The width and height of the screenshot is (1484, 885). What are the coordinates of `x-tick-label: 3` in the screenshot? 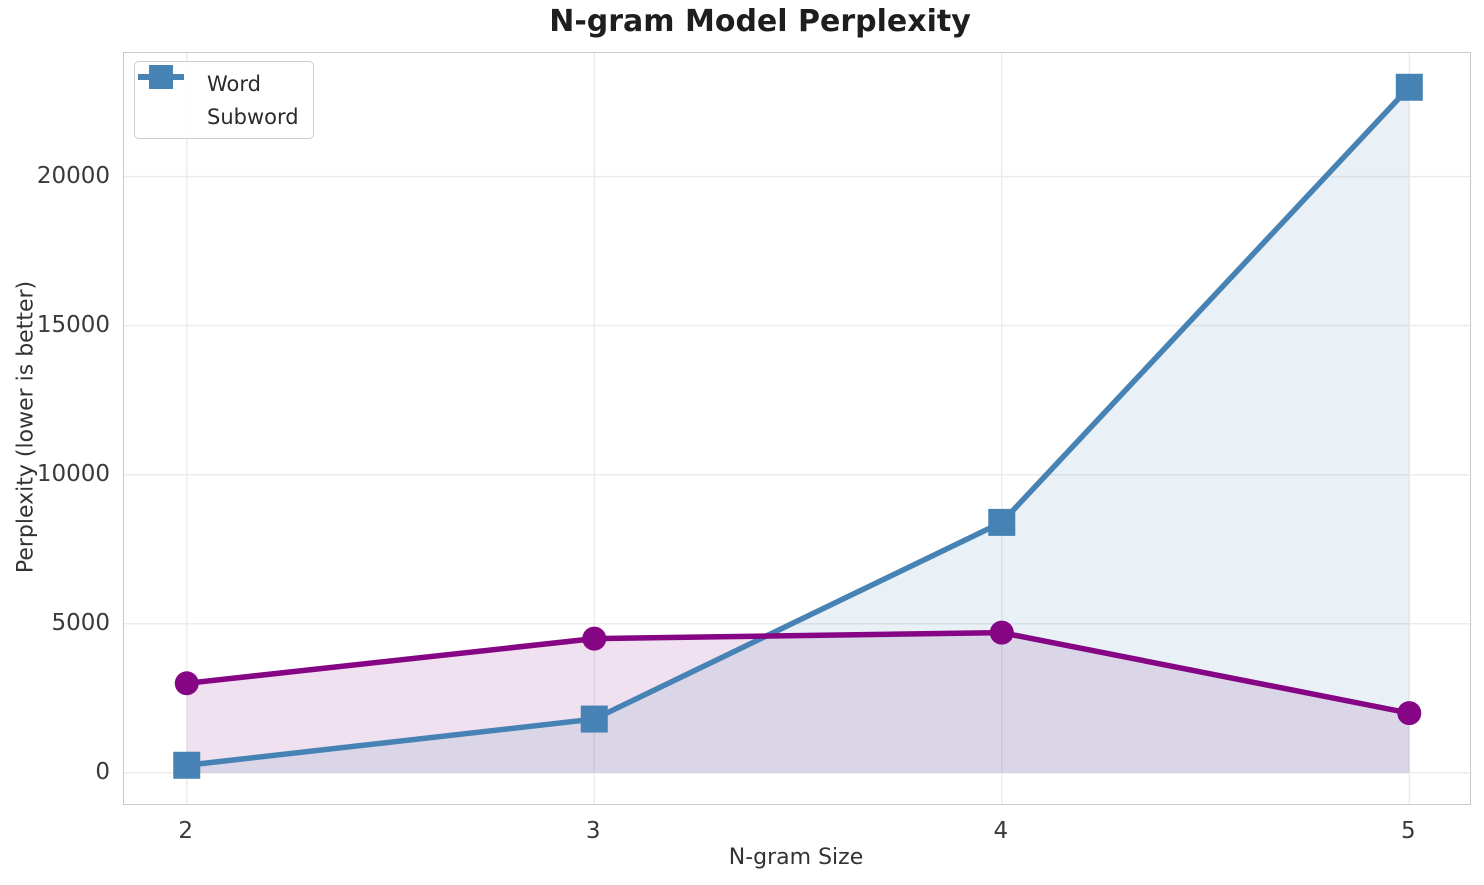 It's located at (593, 831).